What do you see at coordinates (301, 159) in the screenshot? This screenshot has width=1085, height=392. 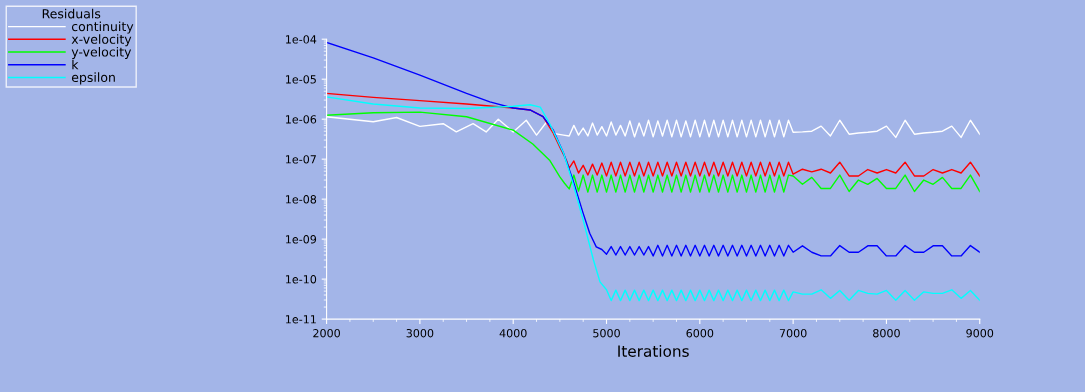 I see `y-tick-label: 1e-07` at bounding box center [301, 159].